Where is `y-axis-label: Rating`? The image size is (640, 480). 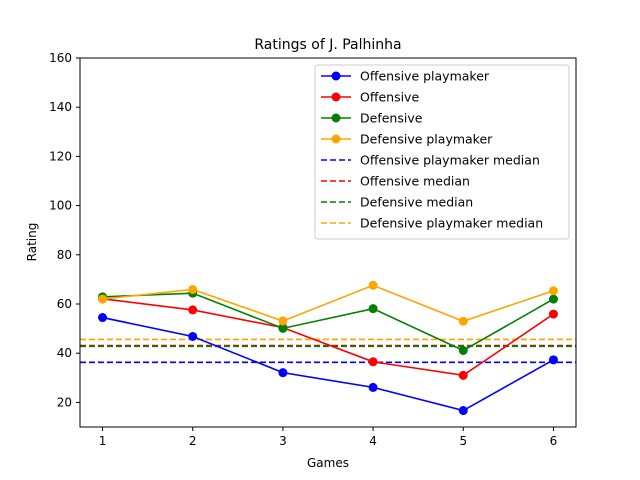 y-axis-label: Rating is located at coordinates (32, 242).